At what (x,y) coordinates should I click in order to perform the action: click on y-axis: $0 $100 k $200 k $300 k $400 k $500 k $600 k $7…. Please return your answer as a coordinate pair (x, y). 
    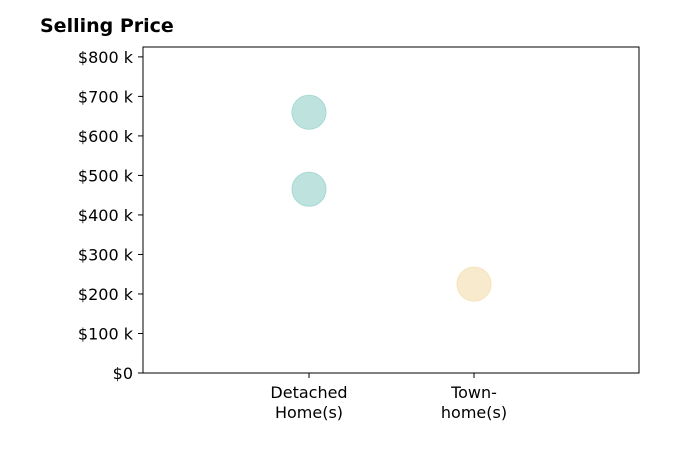
    Looking at the image, I should click on (110, 215).